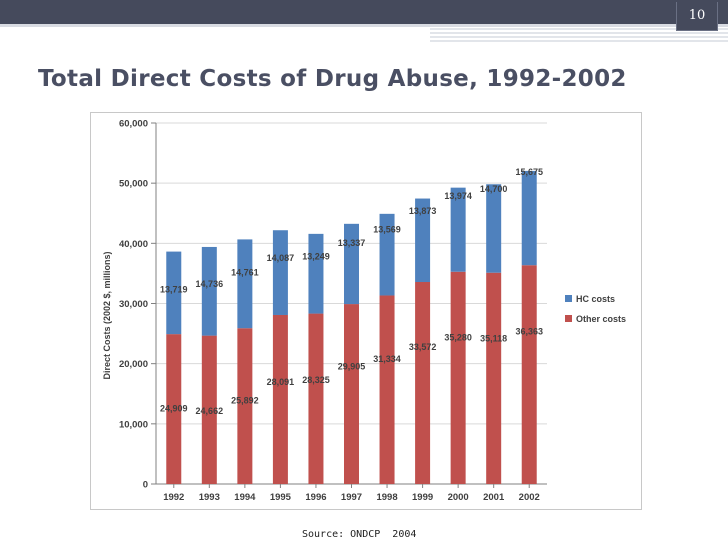 Image resolution: width=728 pixels, height=546 pixels. I want to click on data-label-hc: 13,249, so click(316, 256).